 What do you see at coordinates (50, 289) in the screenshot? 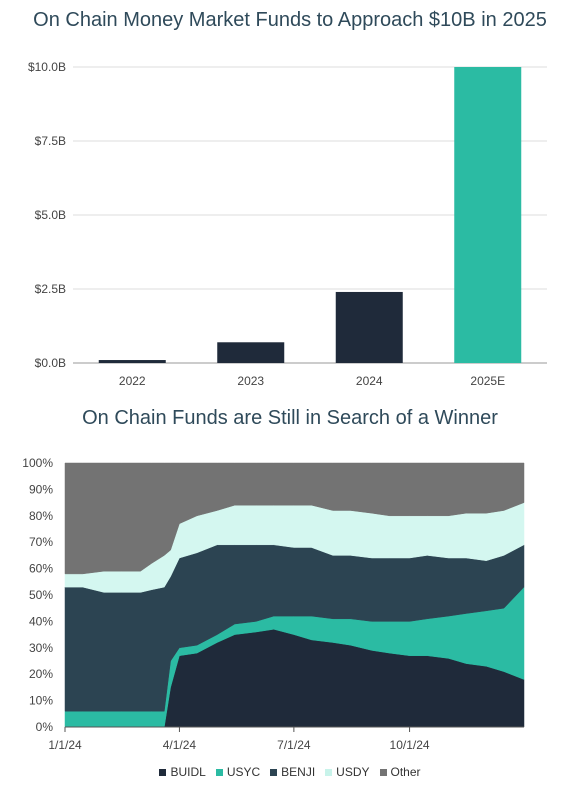
I see `y-tick-label: $2.5B` at bounding box center [50, 289].